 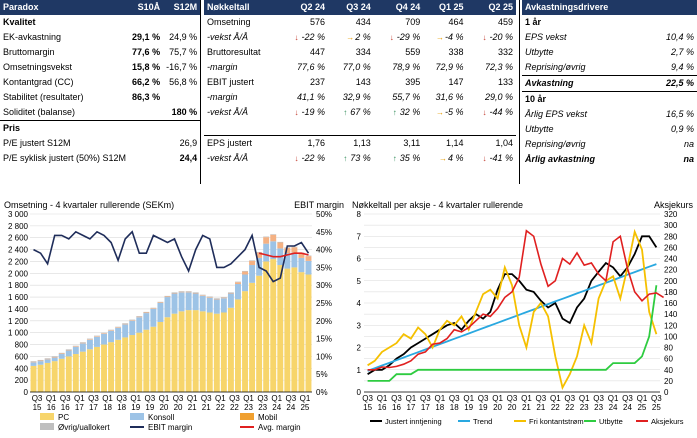 What do you see at coordinates (609, 37) in the screenshot?
I see `table-row: EPS vekst 10,4 %` at bounding box center [609, 37].